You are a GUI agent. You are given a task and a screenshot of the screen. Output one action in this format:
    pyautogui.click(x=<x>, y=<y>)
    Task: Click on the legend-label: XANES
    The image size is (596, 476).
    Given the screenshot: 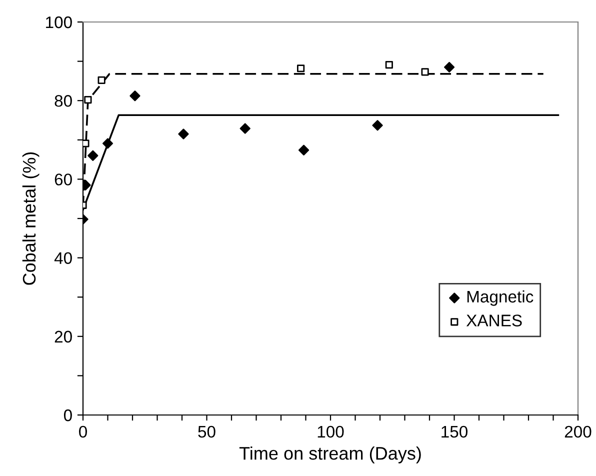 What is the action you would take?
    pyautogui.click(x=494, y=320)
    